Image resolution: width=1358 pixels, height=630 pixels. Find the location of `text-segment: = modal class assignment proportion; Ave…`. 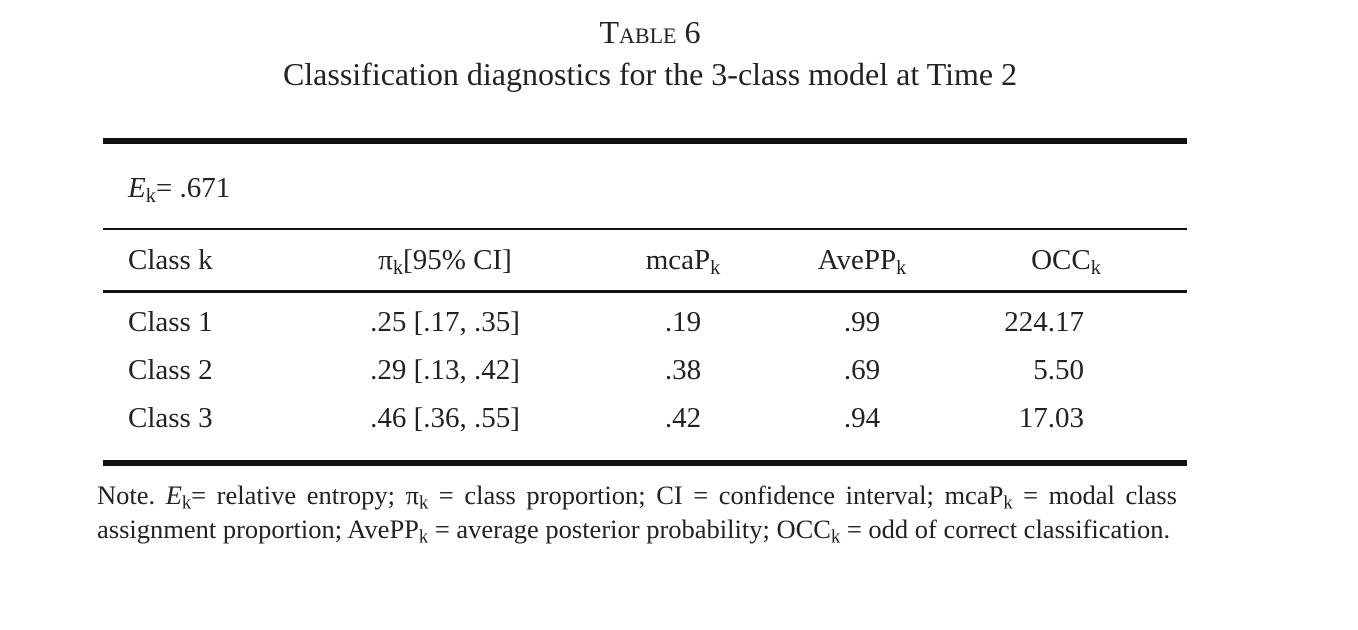

text-segment: = modal class assignment proportion; Ave… is located at coordinates (637, 512).